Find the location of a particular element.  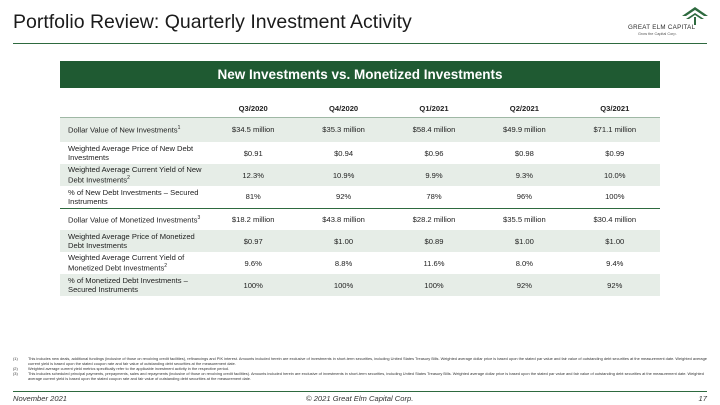

table-cell: 96% is located at coordinates (524, 197).